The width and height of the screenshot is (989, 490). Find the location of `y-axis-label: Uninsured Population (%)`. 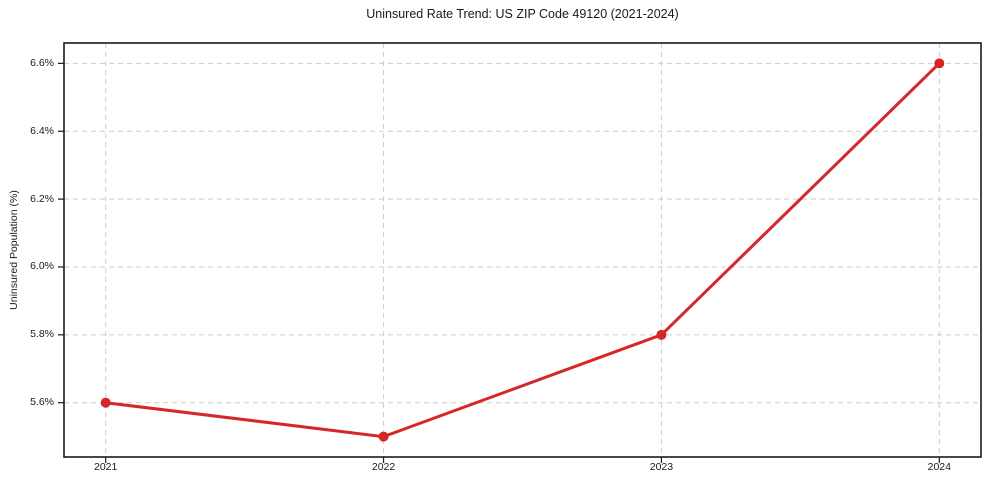

y-axis-label: Uninsured Population (%) is located at coordinates (14, 250).